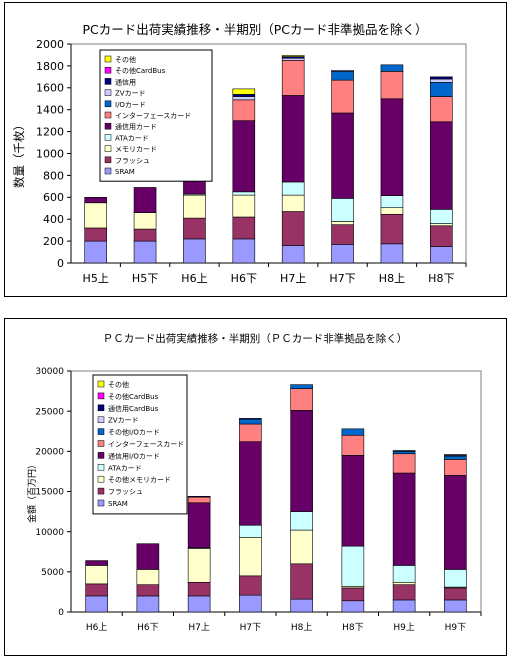  Describe the element at coordinates (133, 396) in the screenshot. I see `legend-label: その他CardBus` at that location.